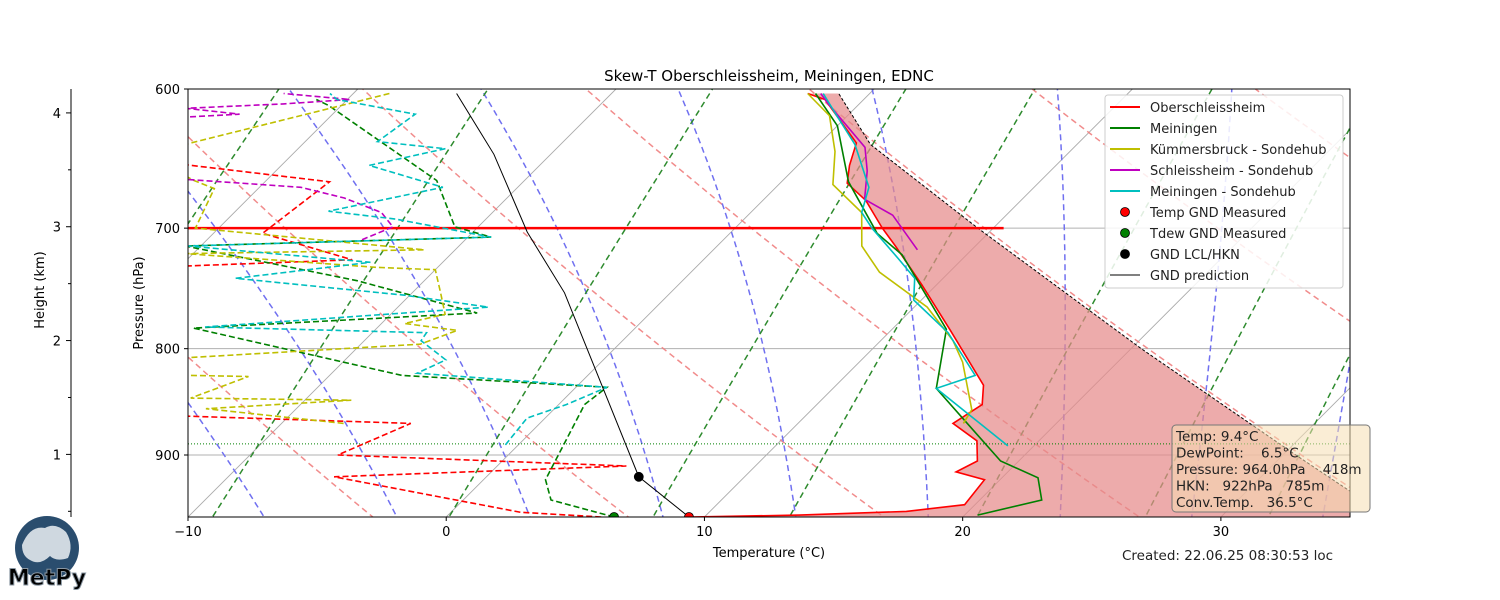  Describe the element at coordinates (1216, 437) in the screenshot. I see `info-line: Temp: 9.4°C` at that location.